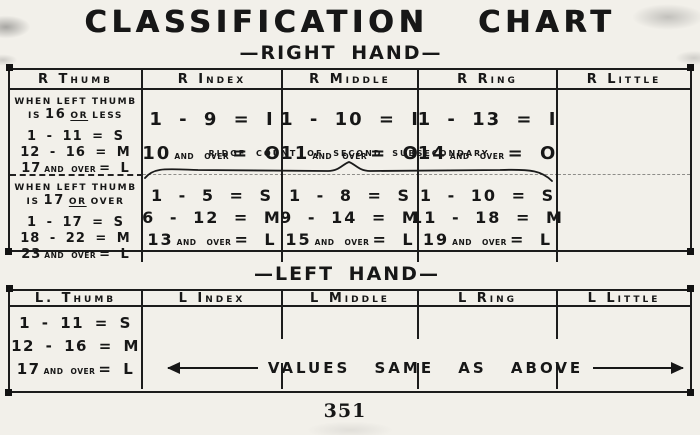  I want to click on section-label-right-hand: —RIGHT HAND—, so click(341, 53).